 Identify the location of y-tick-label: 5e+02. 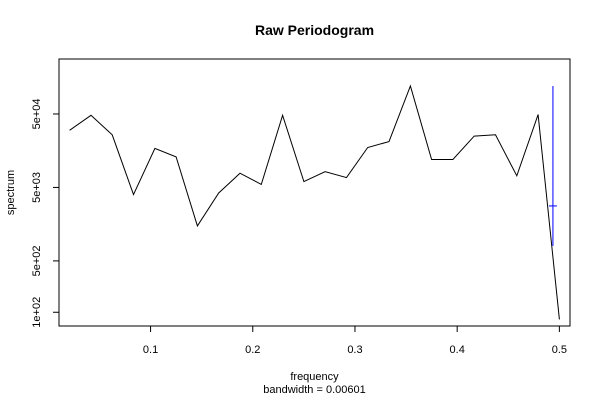
(37, 260).